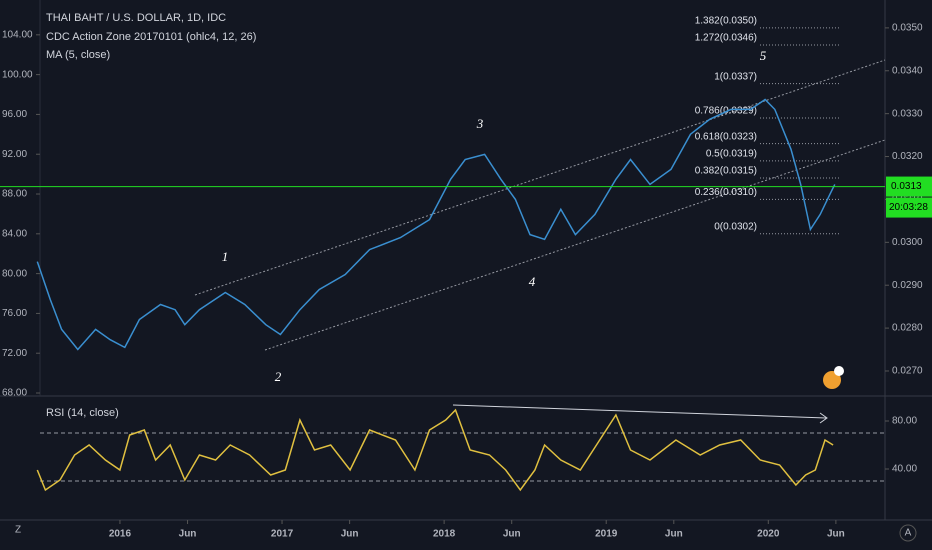 The image size is (932, 550). I want to click on y-tick-label: 100.00, so click(17, 74).